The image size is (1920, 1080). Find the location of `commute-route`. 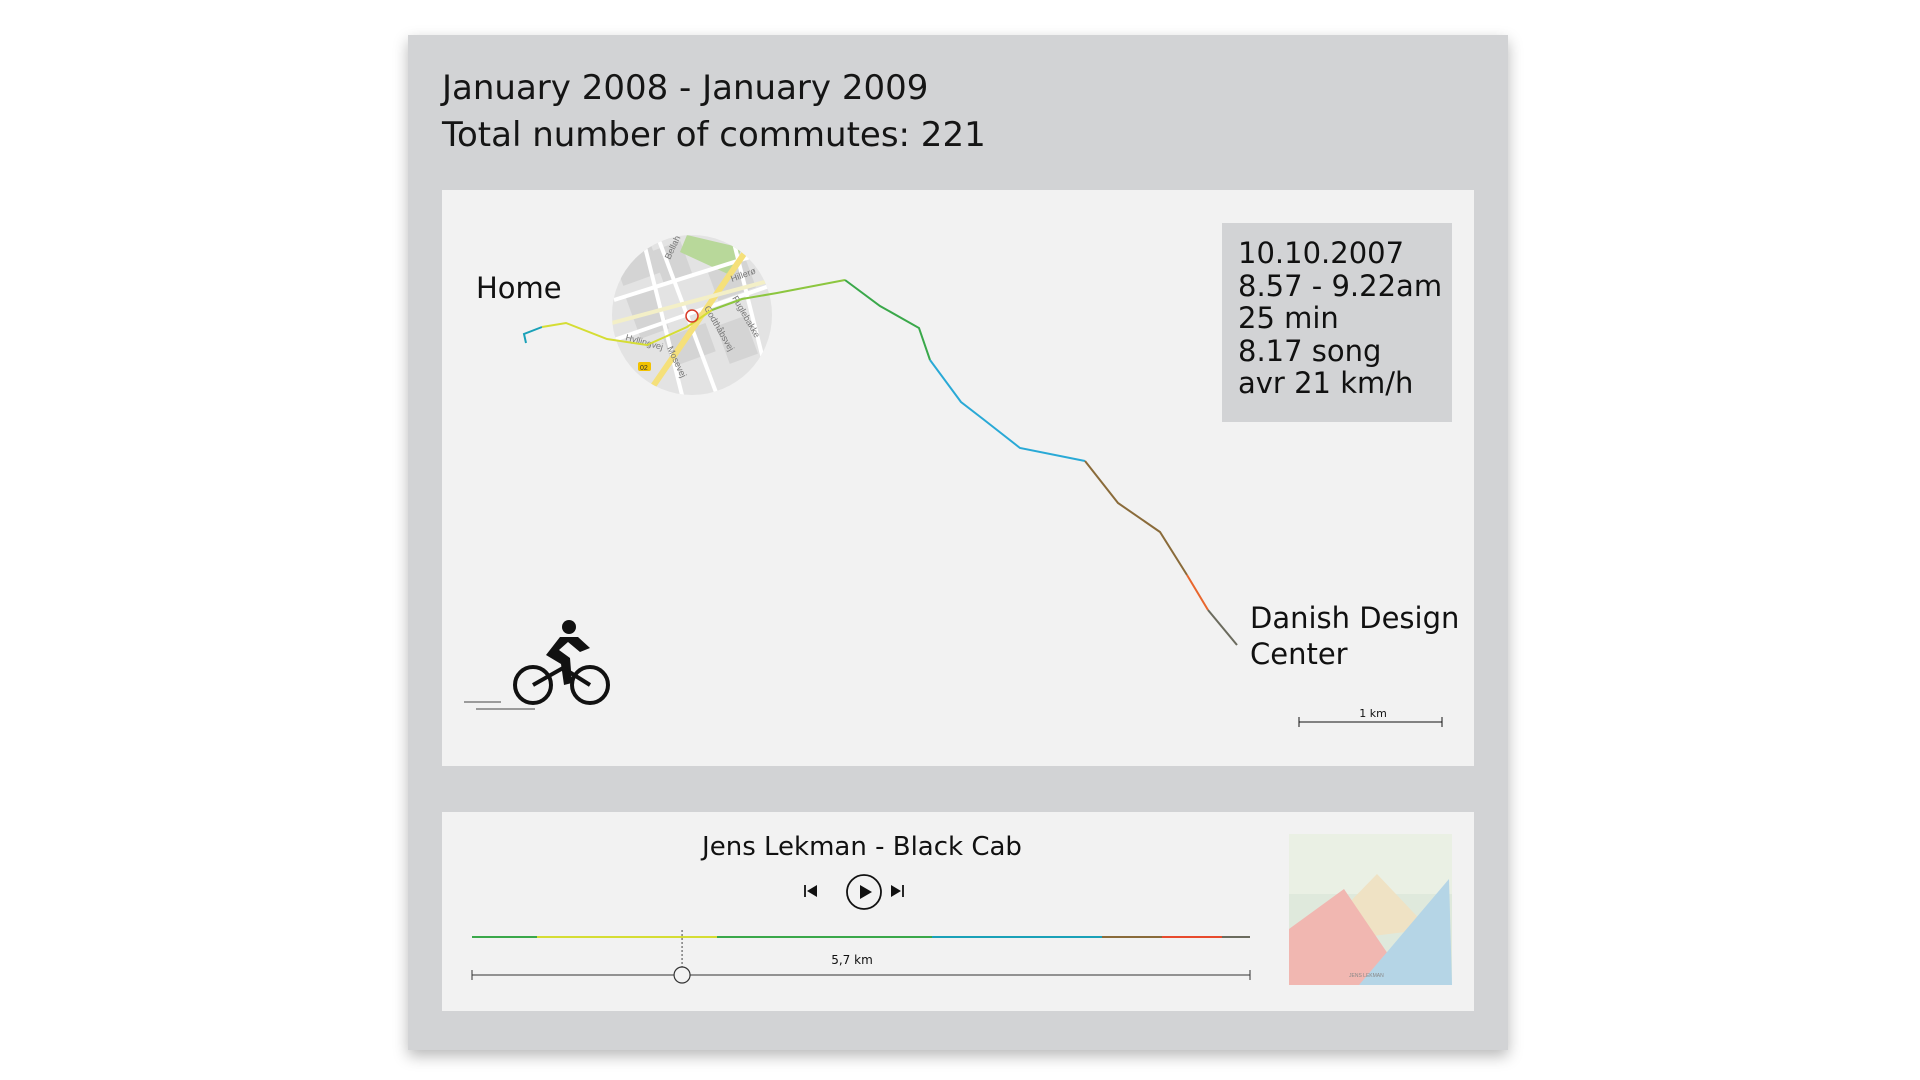

commute-route is located at coordinates (880, 462).